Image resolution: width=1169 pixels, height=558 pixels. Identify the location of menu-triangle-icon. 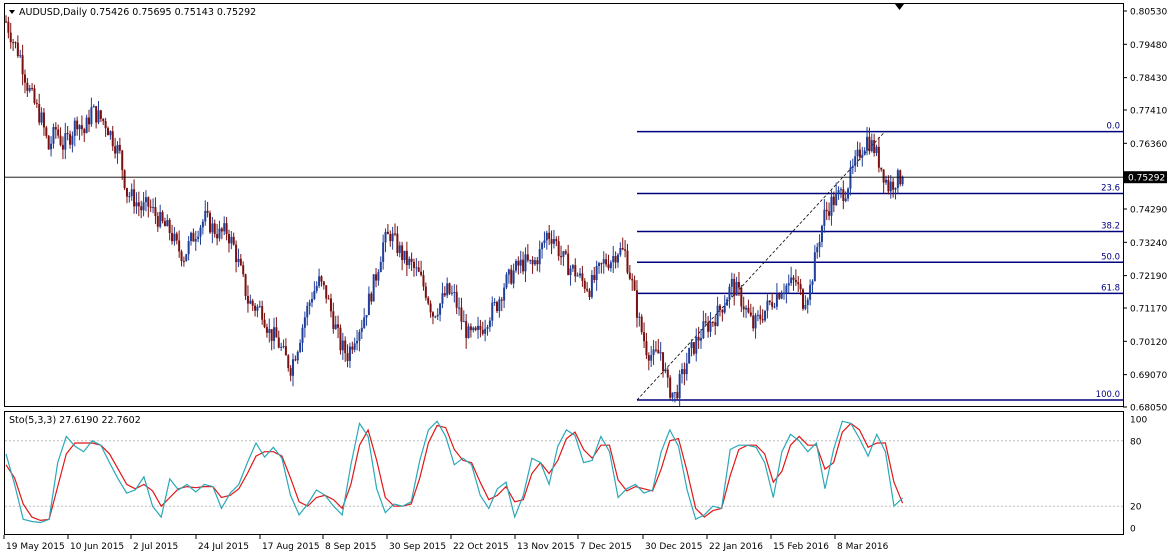
(12, 12).